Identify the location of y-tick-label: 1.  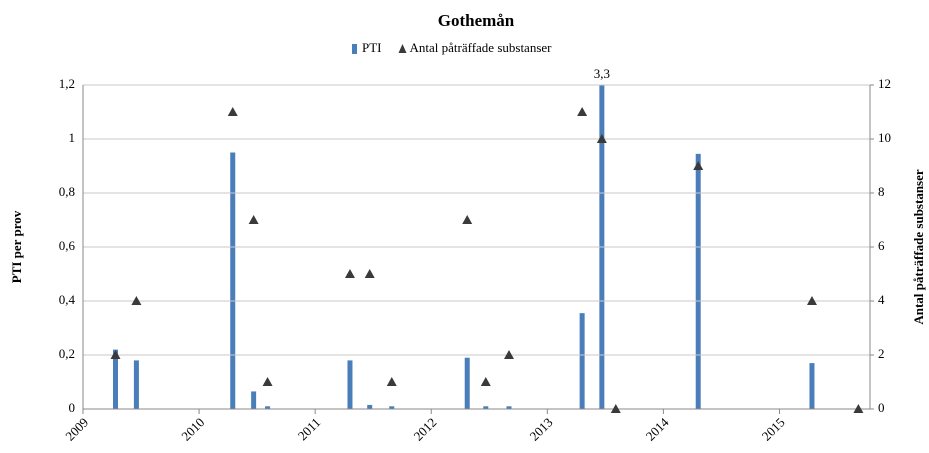
(72, 137).